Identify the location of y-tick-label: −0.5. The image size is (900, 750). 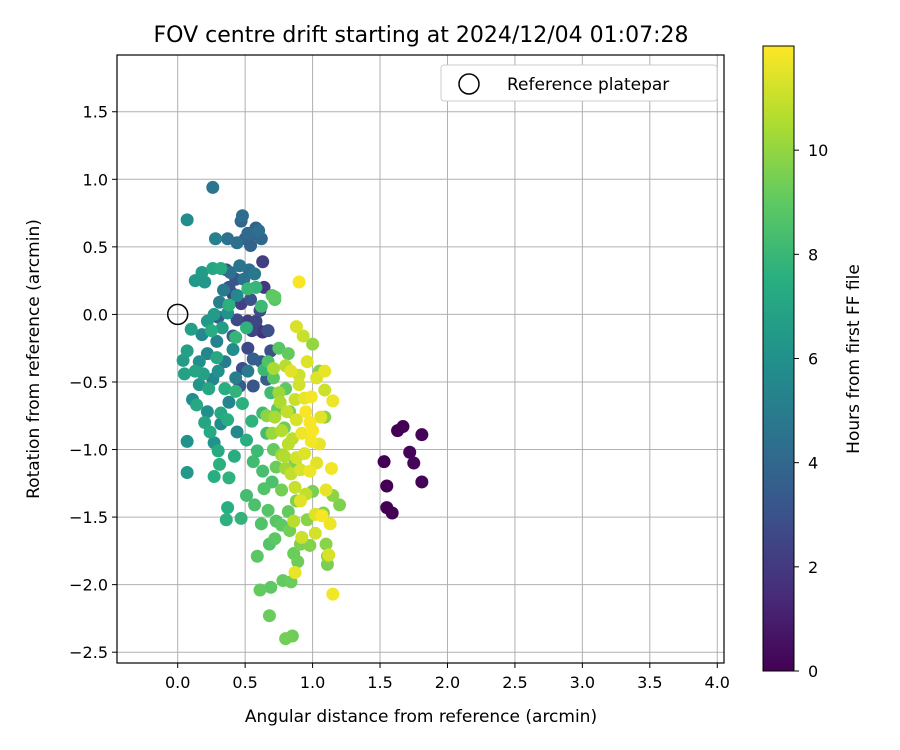
(88, 382).